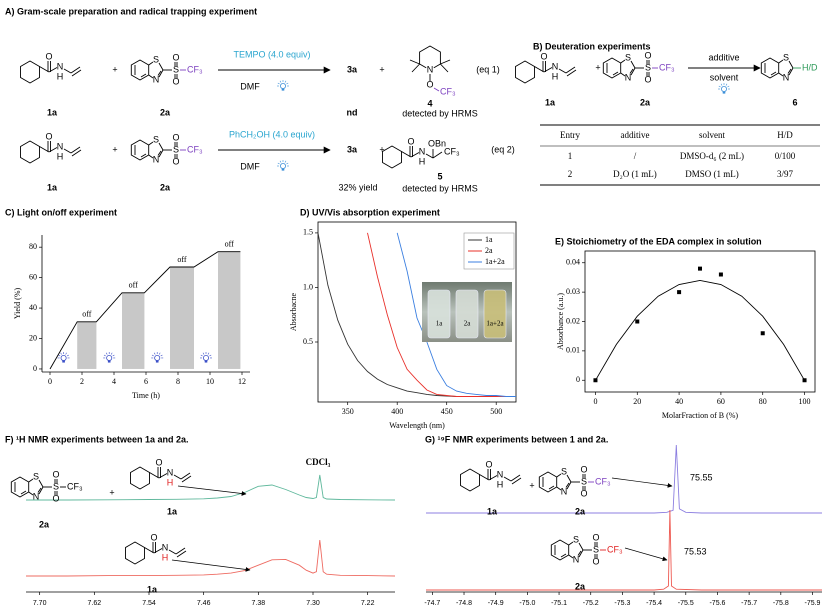 The height and width of the screenshot is (613, 826). What do you see at coordinates (624, 479) in the screenshot?
I see `spectrum-trace` at bounding box center [624, 479].